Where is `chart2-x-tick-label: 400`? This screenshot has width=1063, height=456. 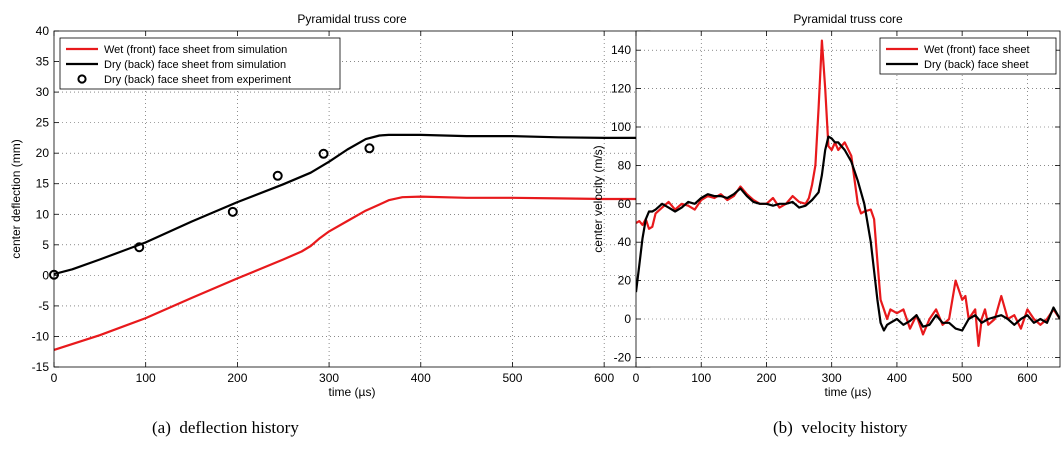
chart2-x-tick-label: 400 is located at coordinates (897, 378).